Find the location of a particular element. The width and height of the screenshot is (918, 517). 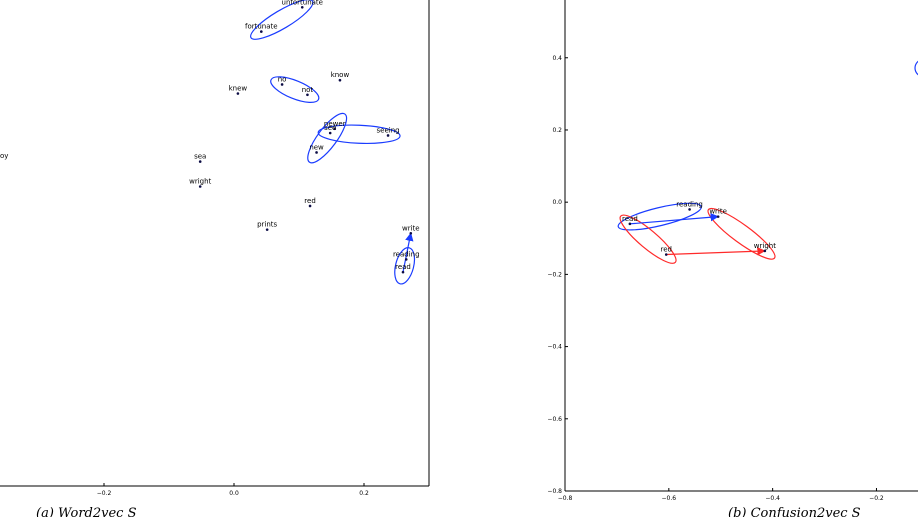

word-label-knew: knew is located at coordinates (238, 89).